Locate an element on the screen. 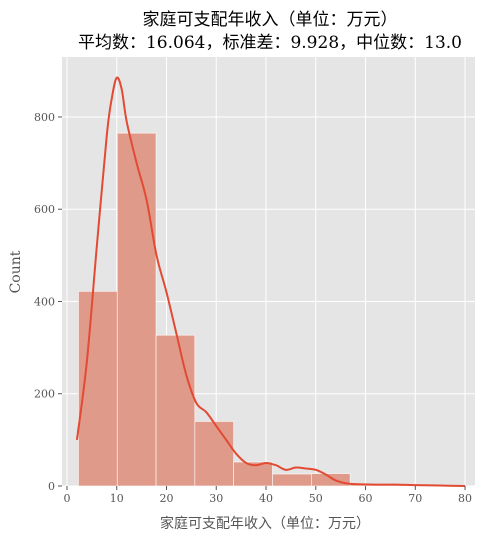 The height and width of the screenshot is (539, 495). x-tick-label: 70 is located at coordinates (415, 498).